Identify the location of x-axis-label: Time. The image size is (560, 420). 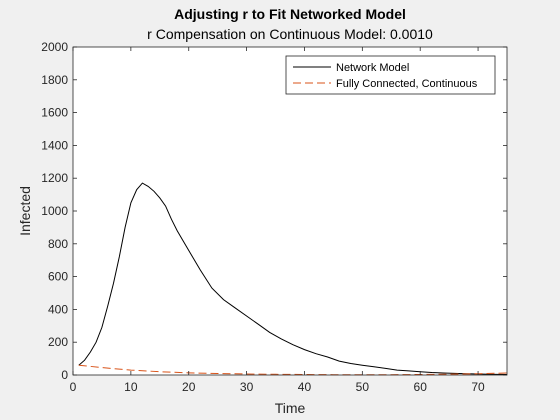
(290, 408).